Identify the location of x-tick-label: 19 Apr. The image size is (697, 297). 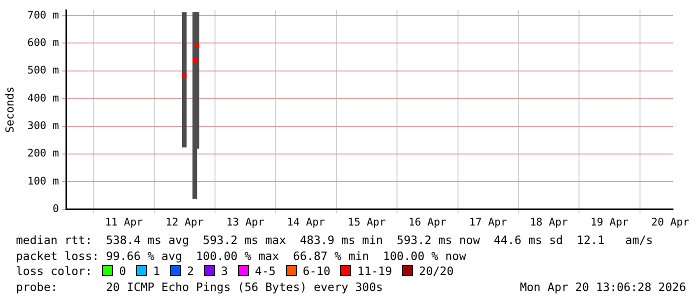
(609, 222).